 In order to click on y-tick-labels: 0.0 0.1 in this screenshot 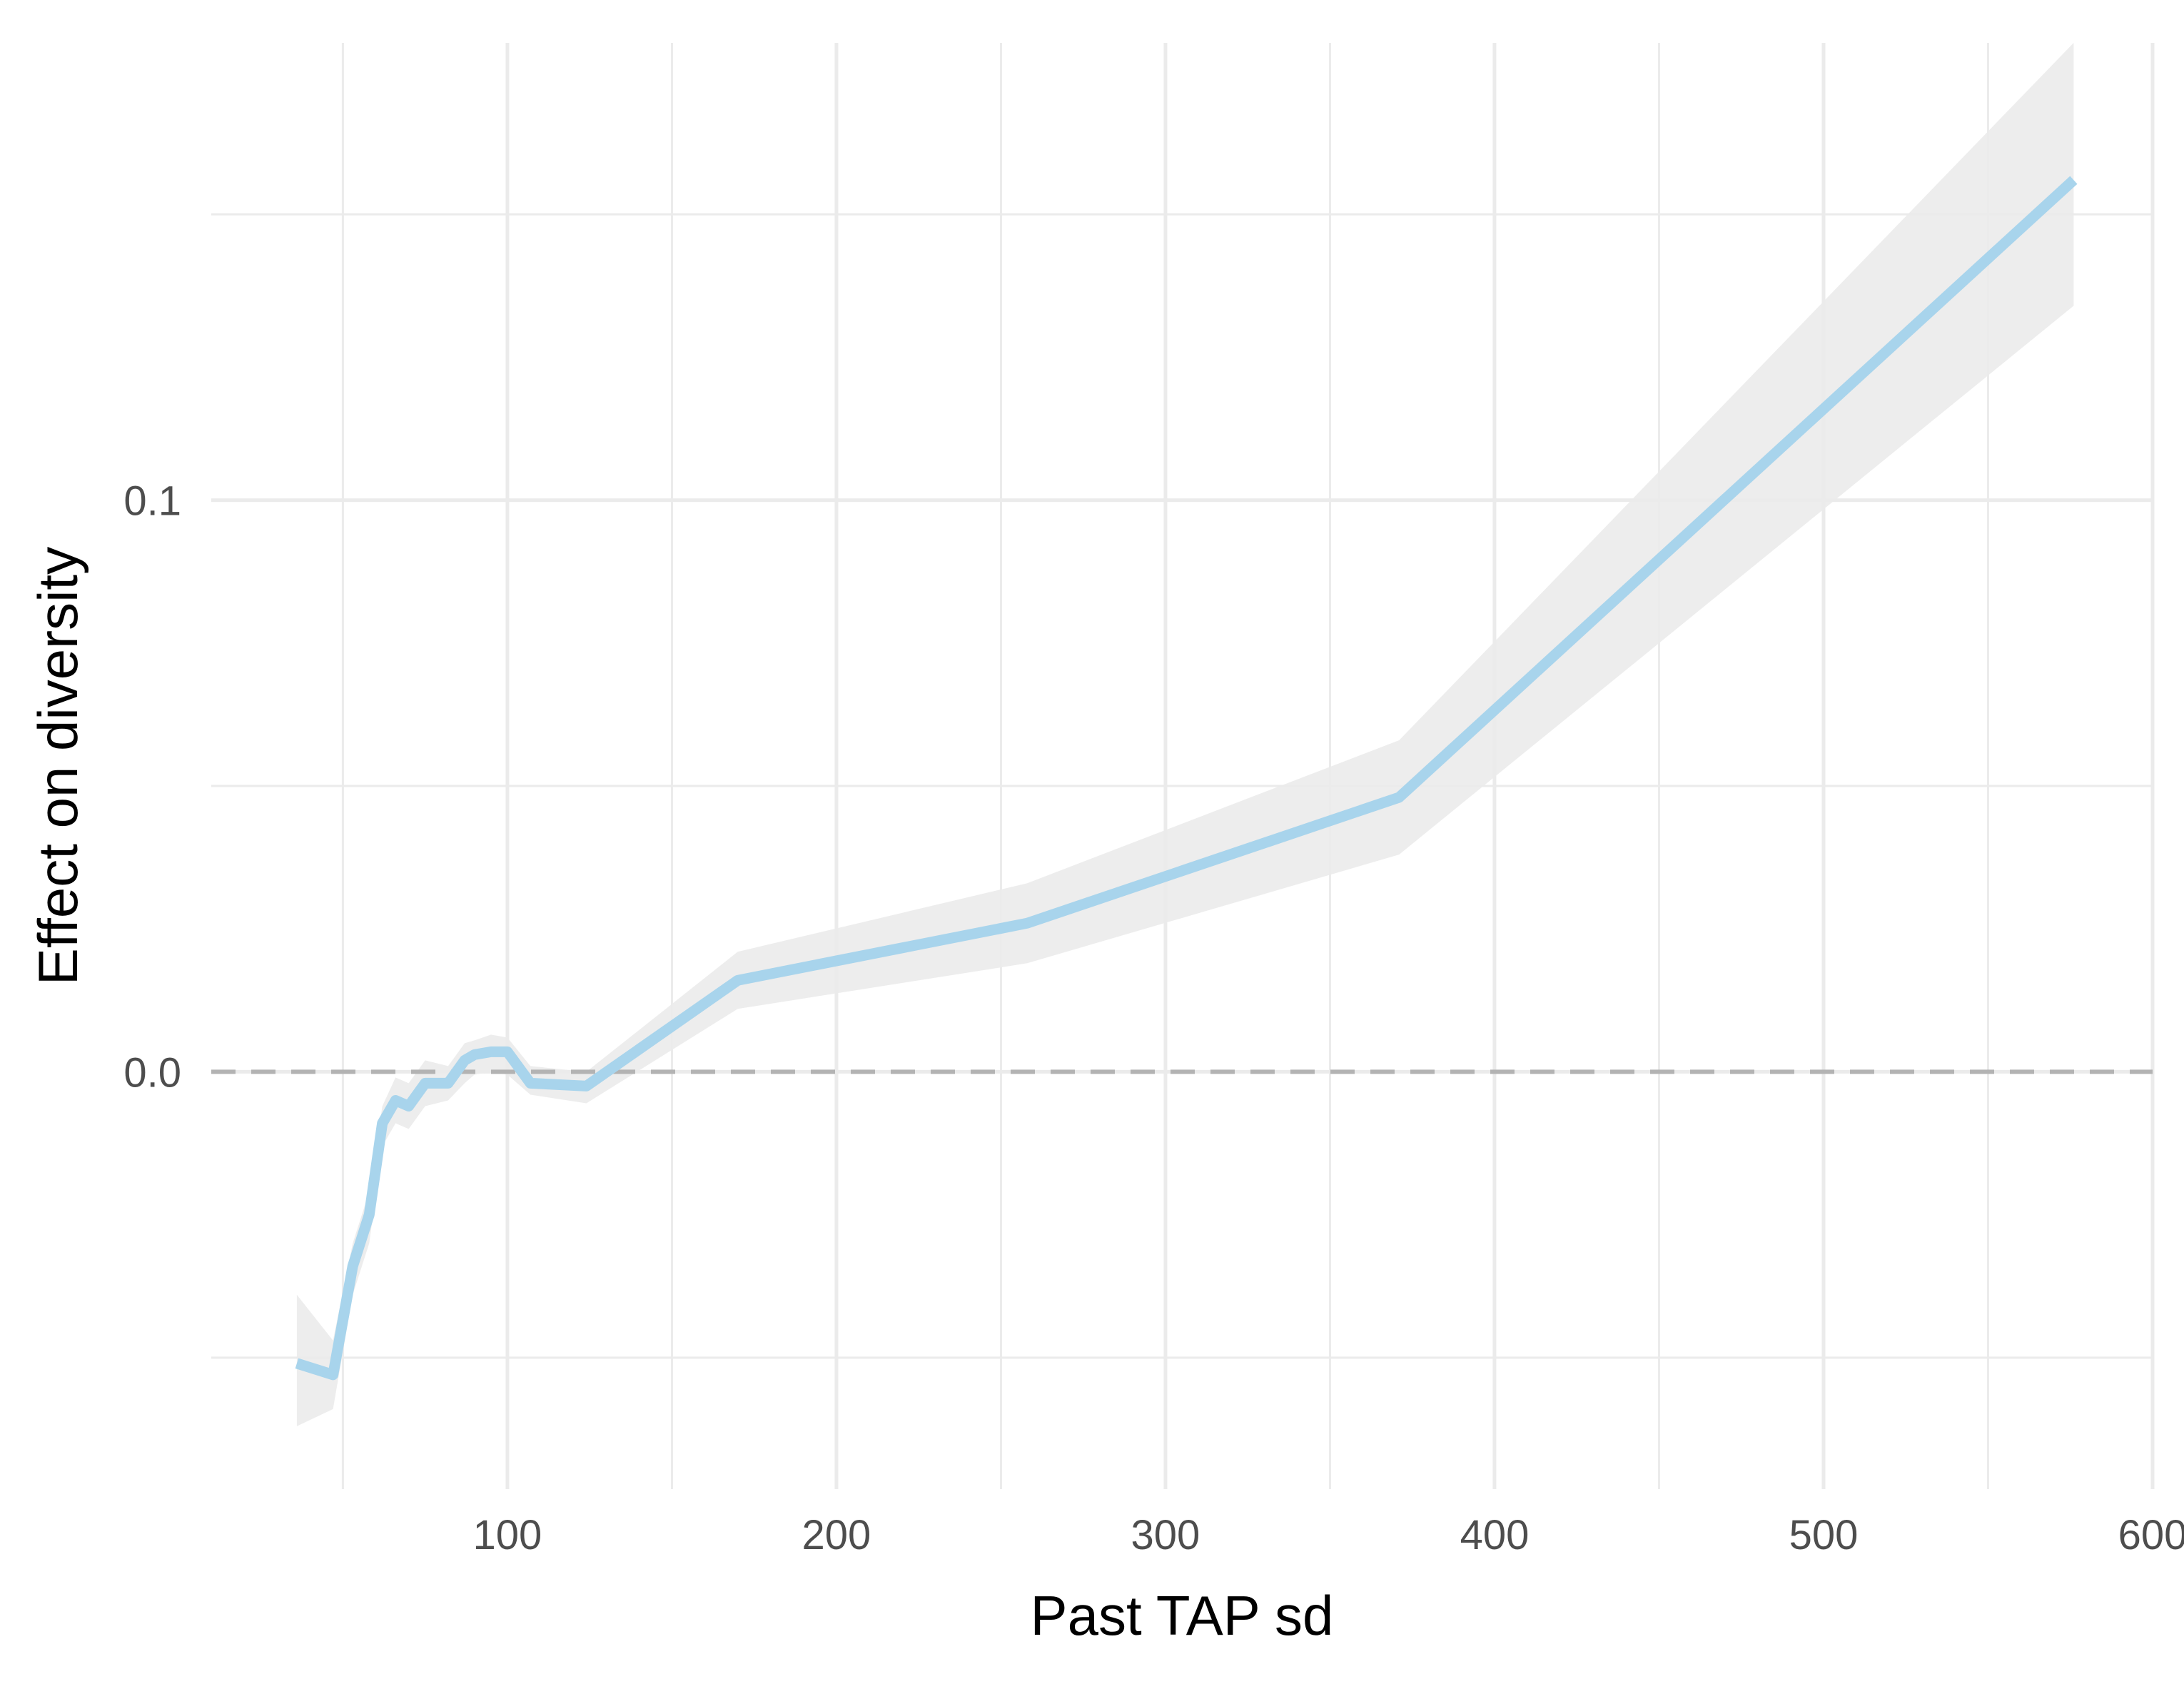, I will do `click(152, 787)`.